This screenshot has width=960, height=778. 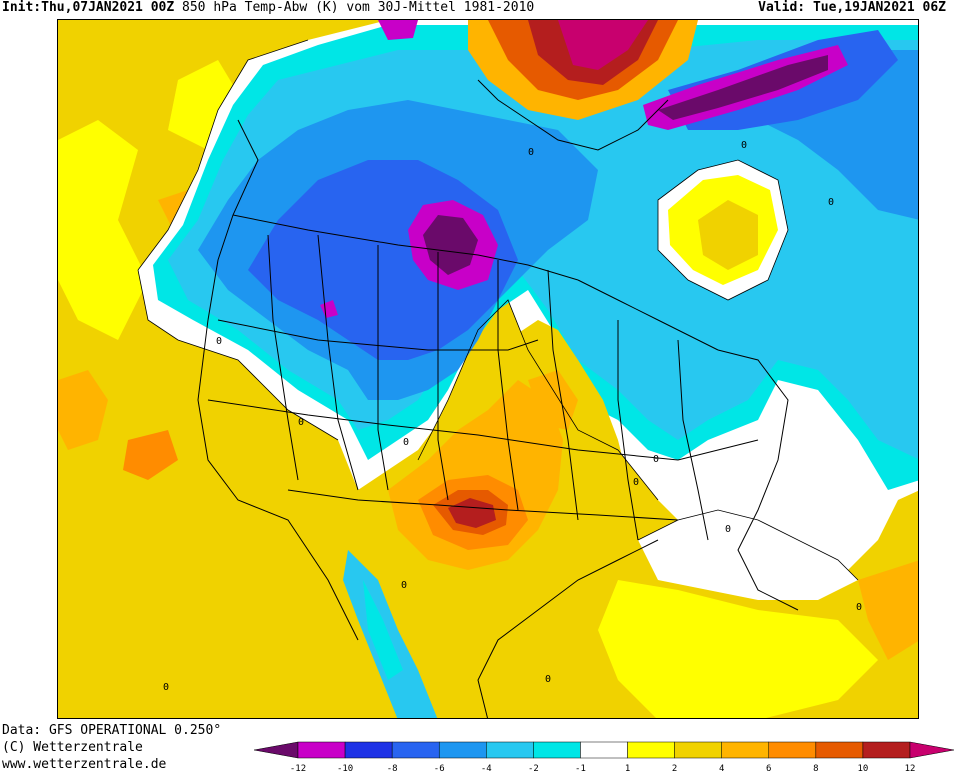 I want to click on color-legend: -12 -10 -8 -6 -4 -2 -1 1 2 4 6 8 10 12, so click(x=605, y=758).